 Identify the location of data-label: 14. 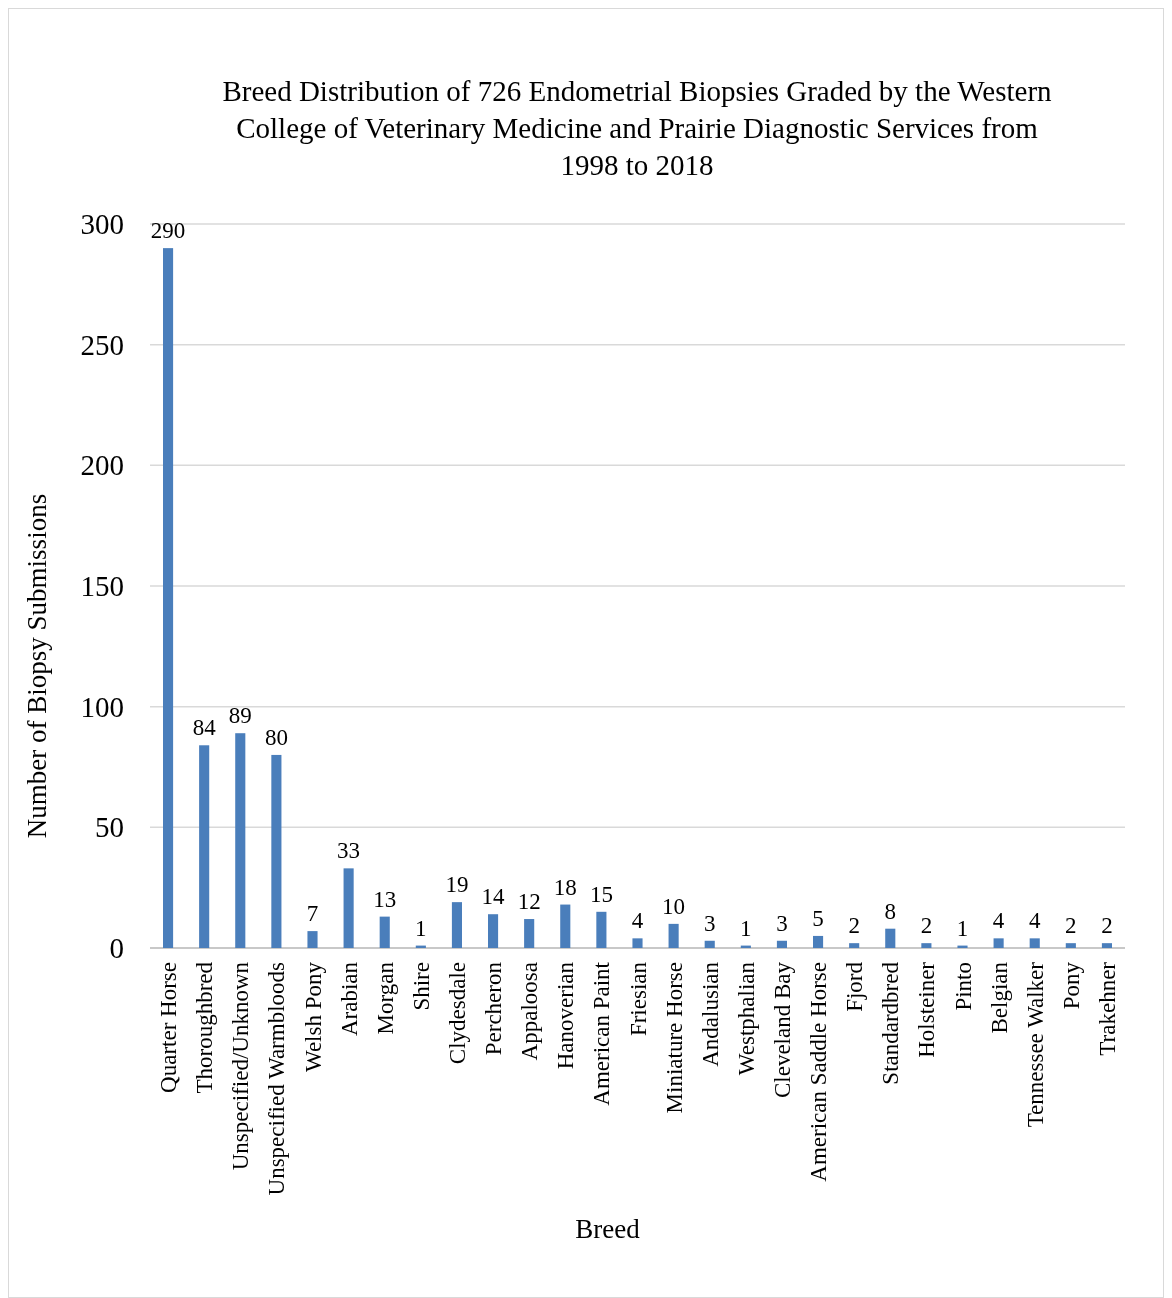
(493, 897).